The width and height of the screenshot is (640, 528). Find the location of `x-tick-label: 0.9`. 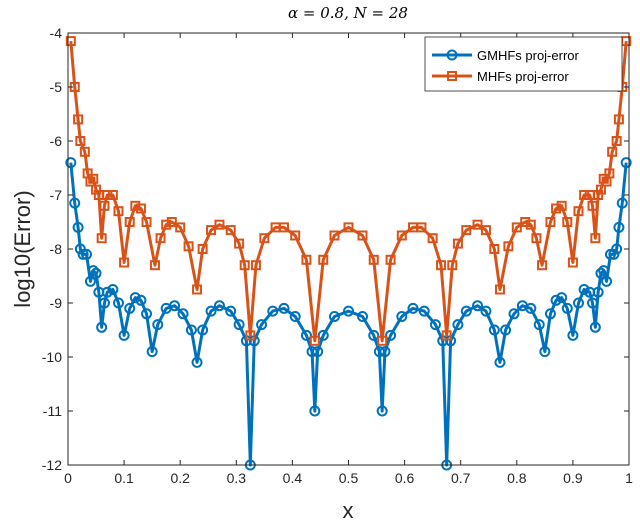

x-tick-label: 0.9 is located at coordinates (573, 478).